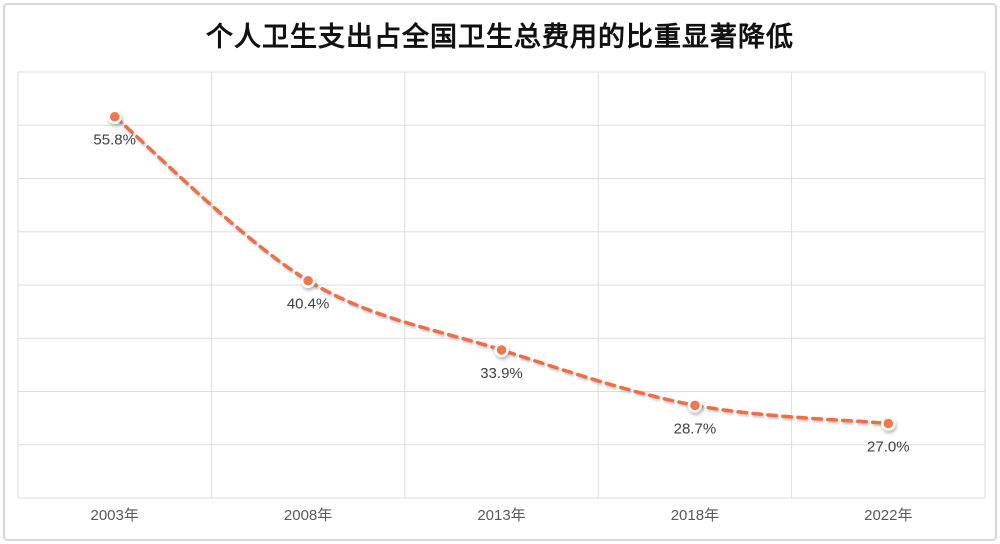 The height and width of the screenshot is (544, 1000). Describe the element at coordinates (501, 373) in the screenshot. I see `data-point-label: 33.9%` at that location.